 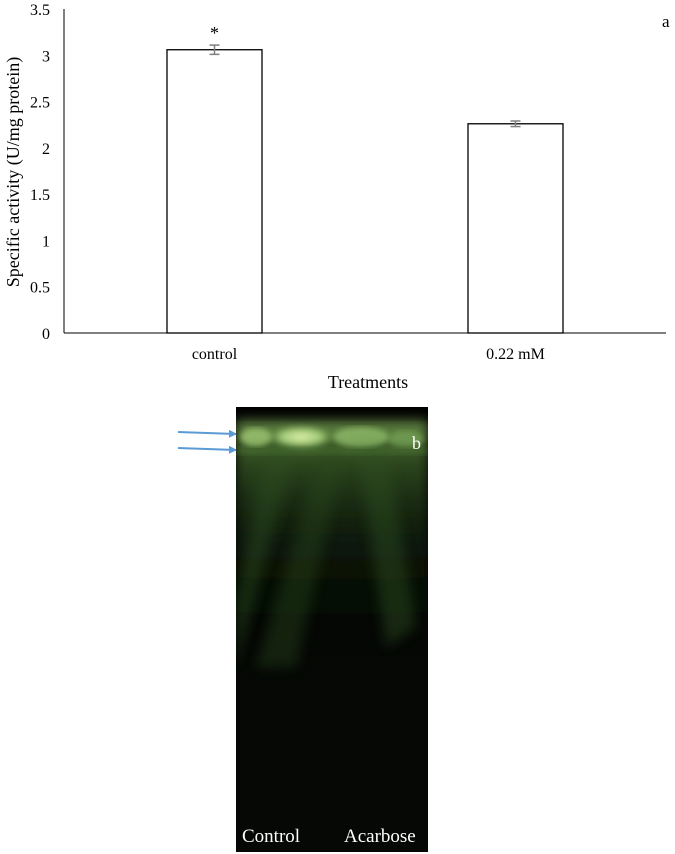 What do you see at coordinates (40, 288) in the screenshot?
I see `y-tick-label: 0.5` at bounding box center [40, 288].